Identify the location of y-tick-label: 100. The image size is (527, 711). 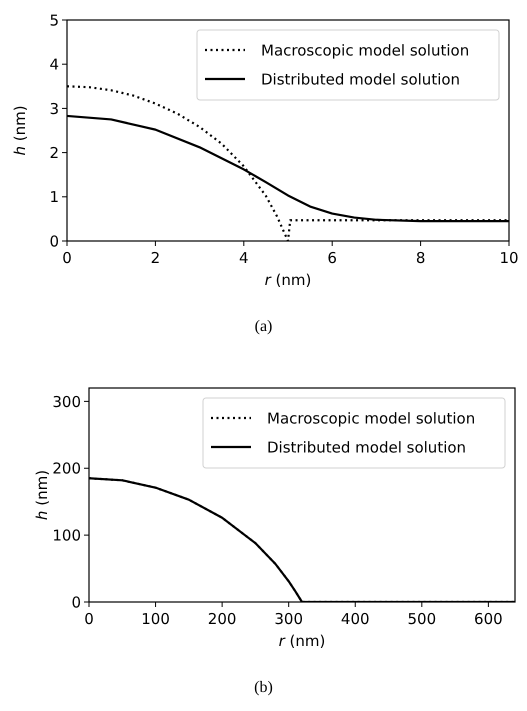
(66, 535).